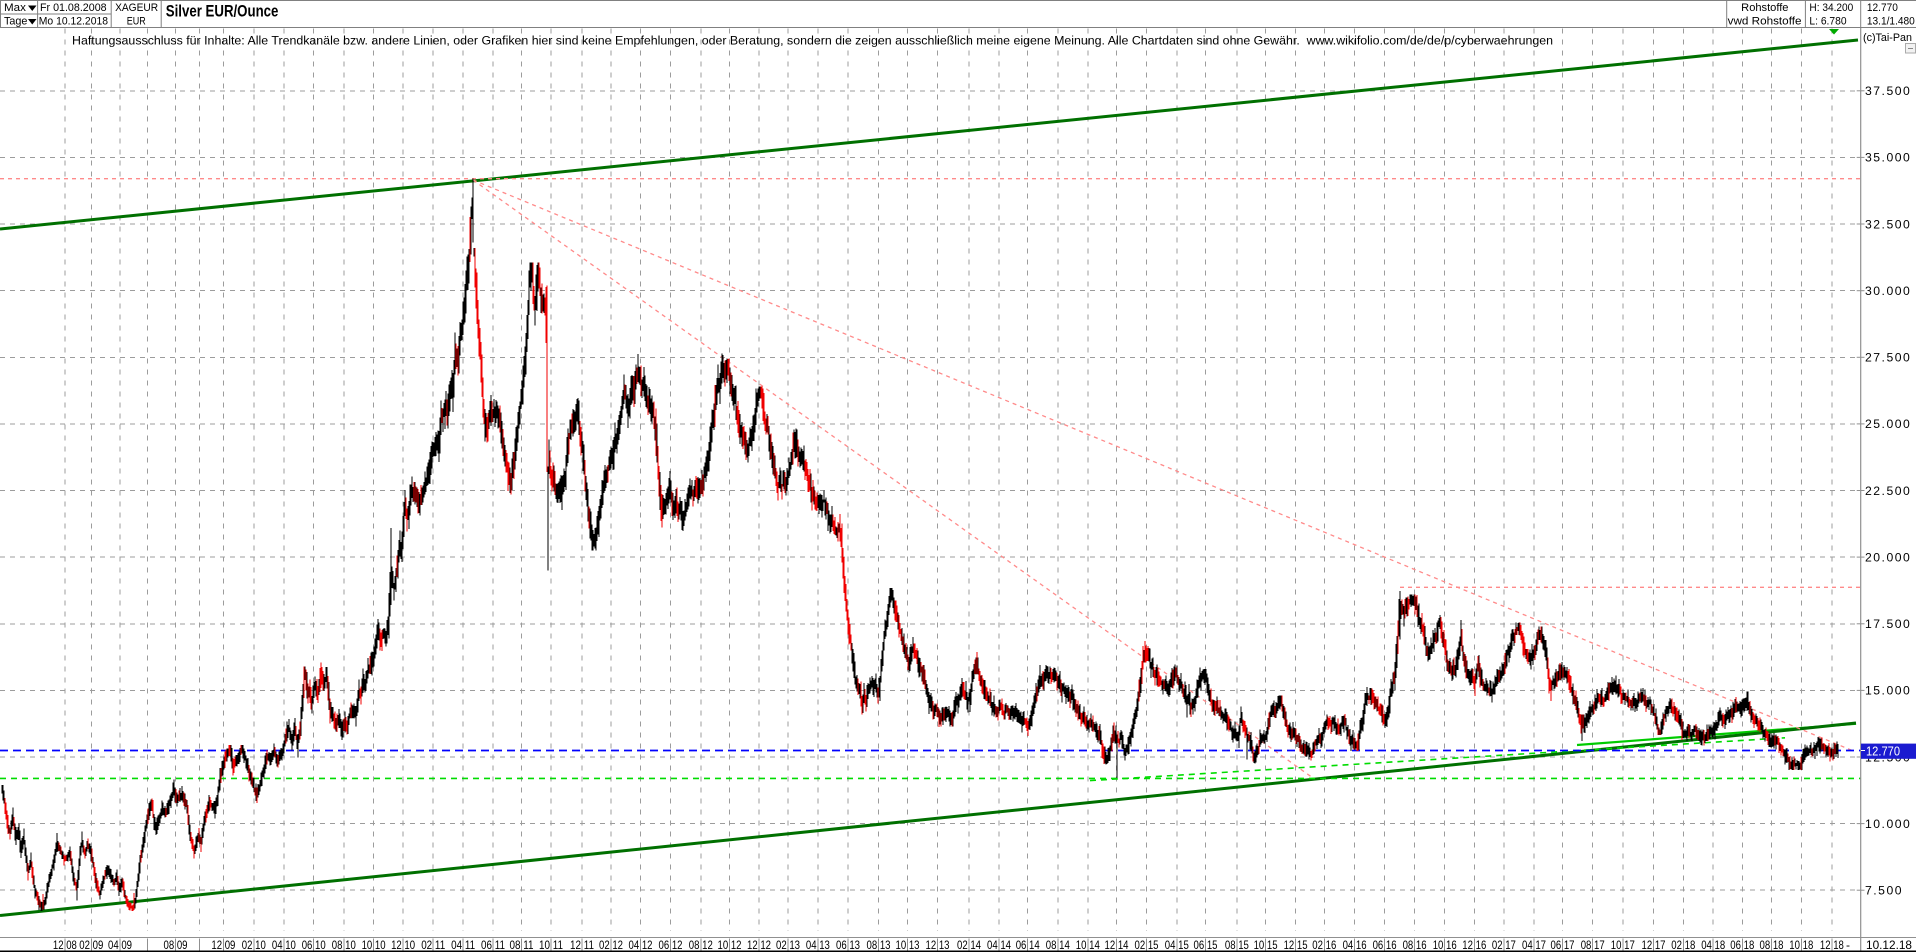  Describe the element at coordinates (1888, 158) in the screenshot. I see `svg-text: 35.000` at that location.